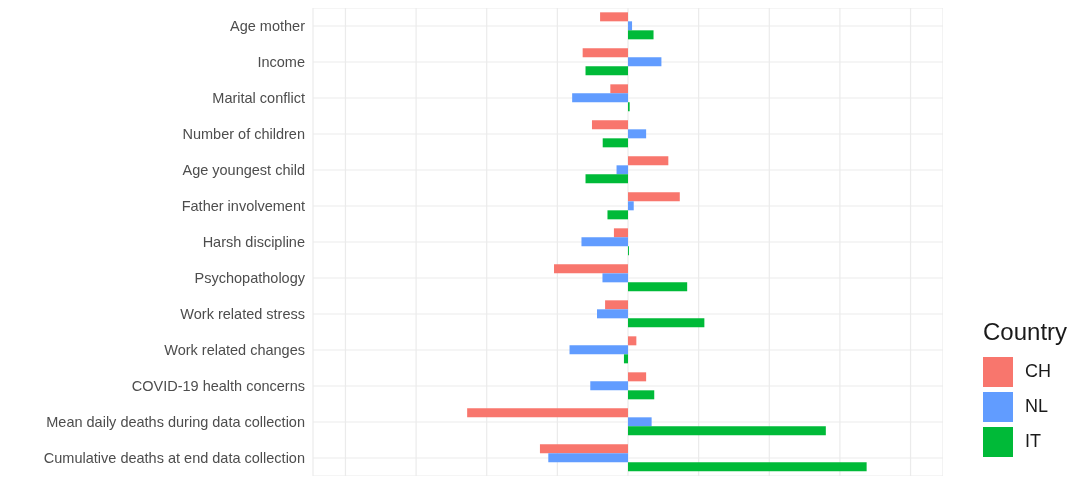 The height and width of the screenshot is (479, 1084). I want to click on y-tick-label: Work related stress, so click(242, 314).